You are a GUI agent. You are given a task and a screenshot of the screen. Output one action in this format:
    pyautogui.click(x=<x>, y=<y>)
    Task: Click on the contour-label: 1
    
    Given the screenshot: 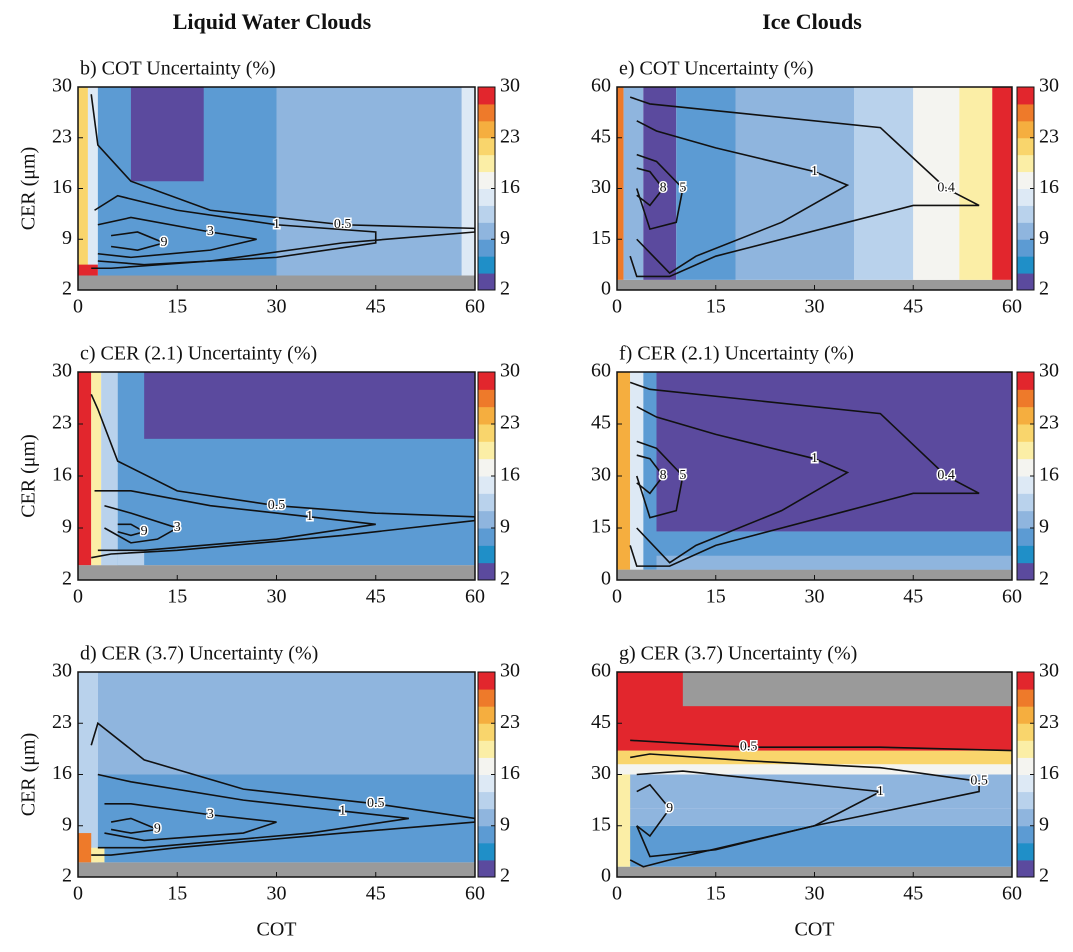 What is the action you would take?
    pyautogui.click(x=309, y=516)
    